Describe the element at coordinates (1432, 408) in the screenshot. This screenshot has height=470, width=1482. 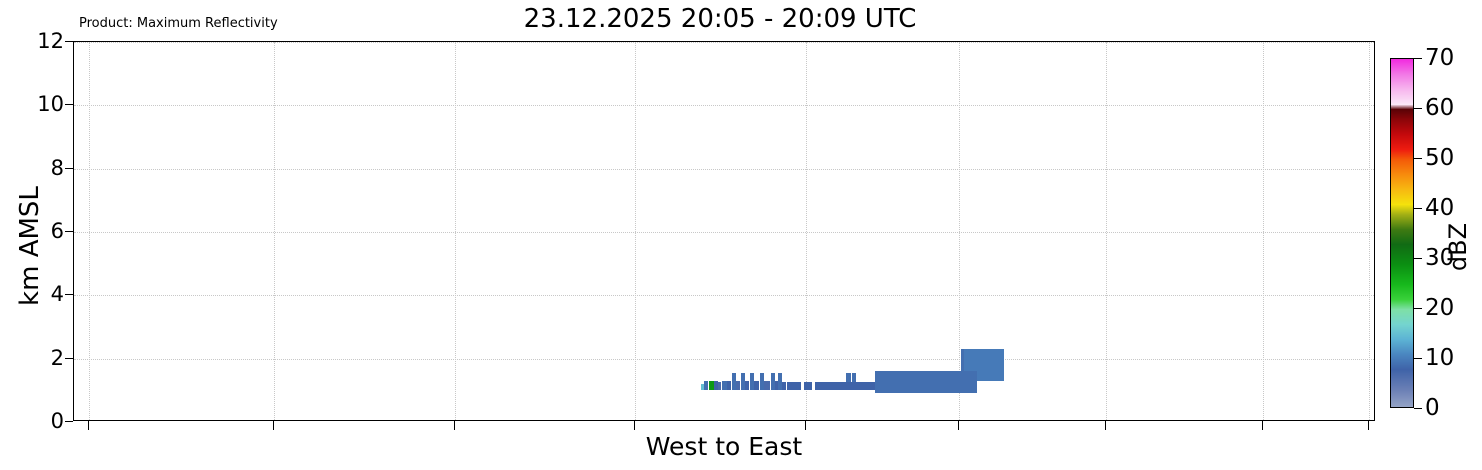
I see `colorbar-tick-label: 0` at that location.